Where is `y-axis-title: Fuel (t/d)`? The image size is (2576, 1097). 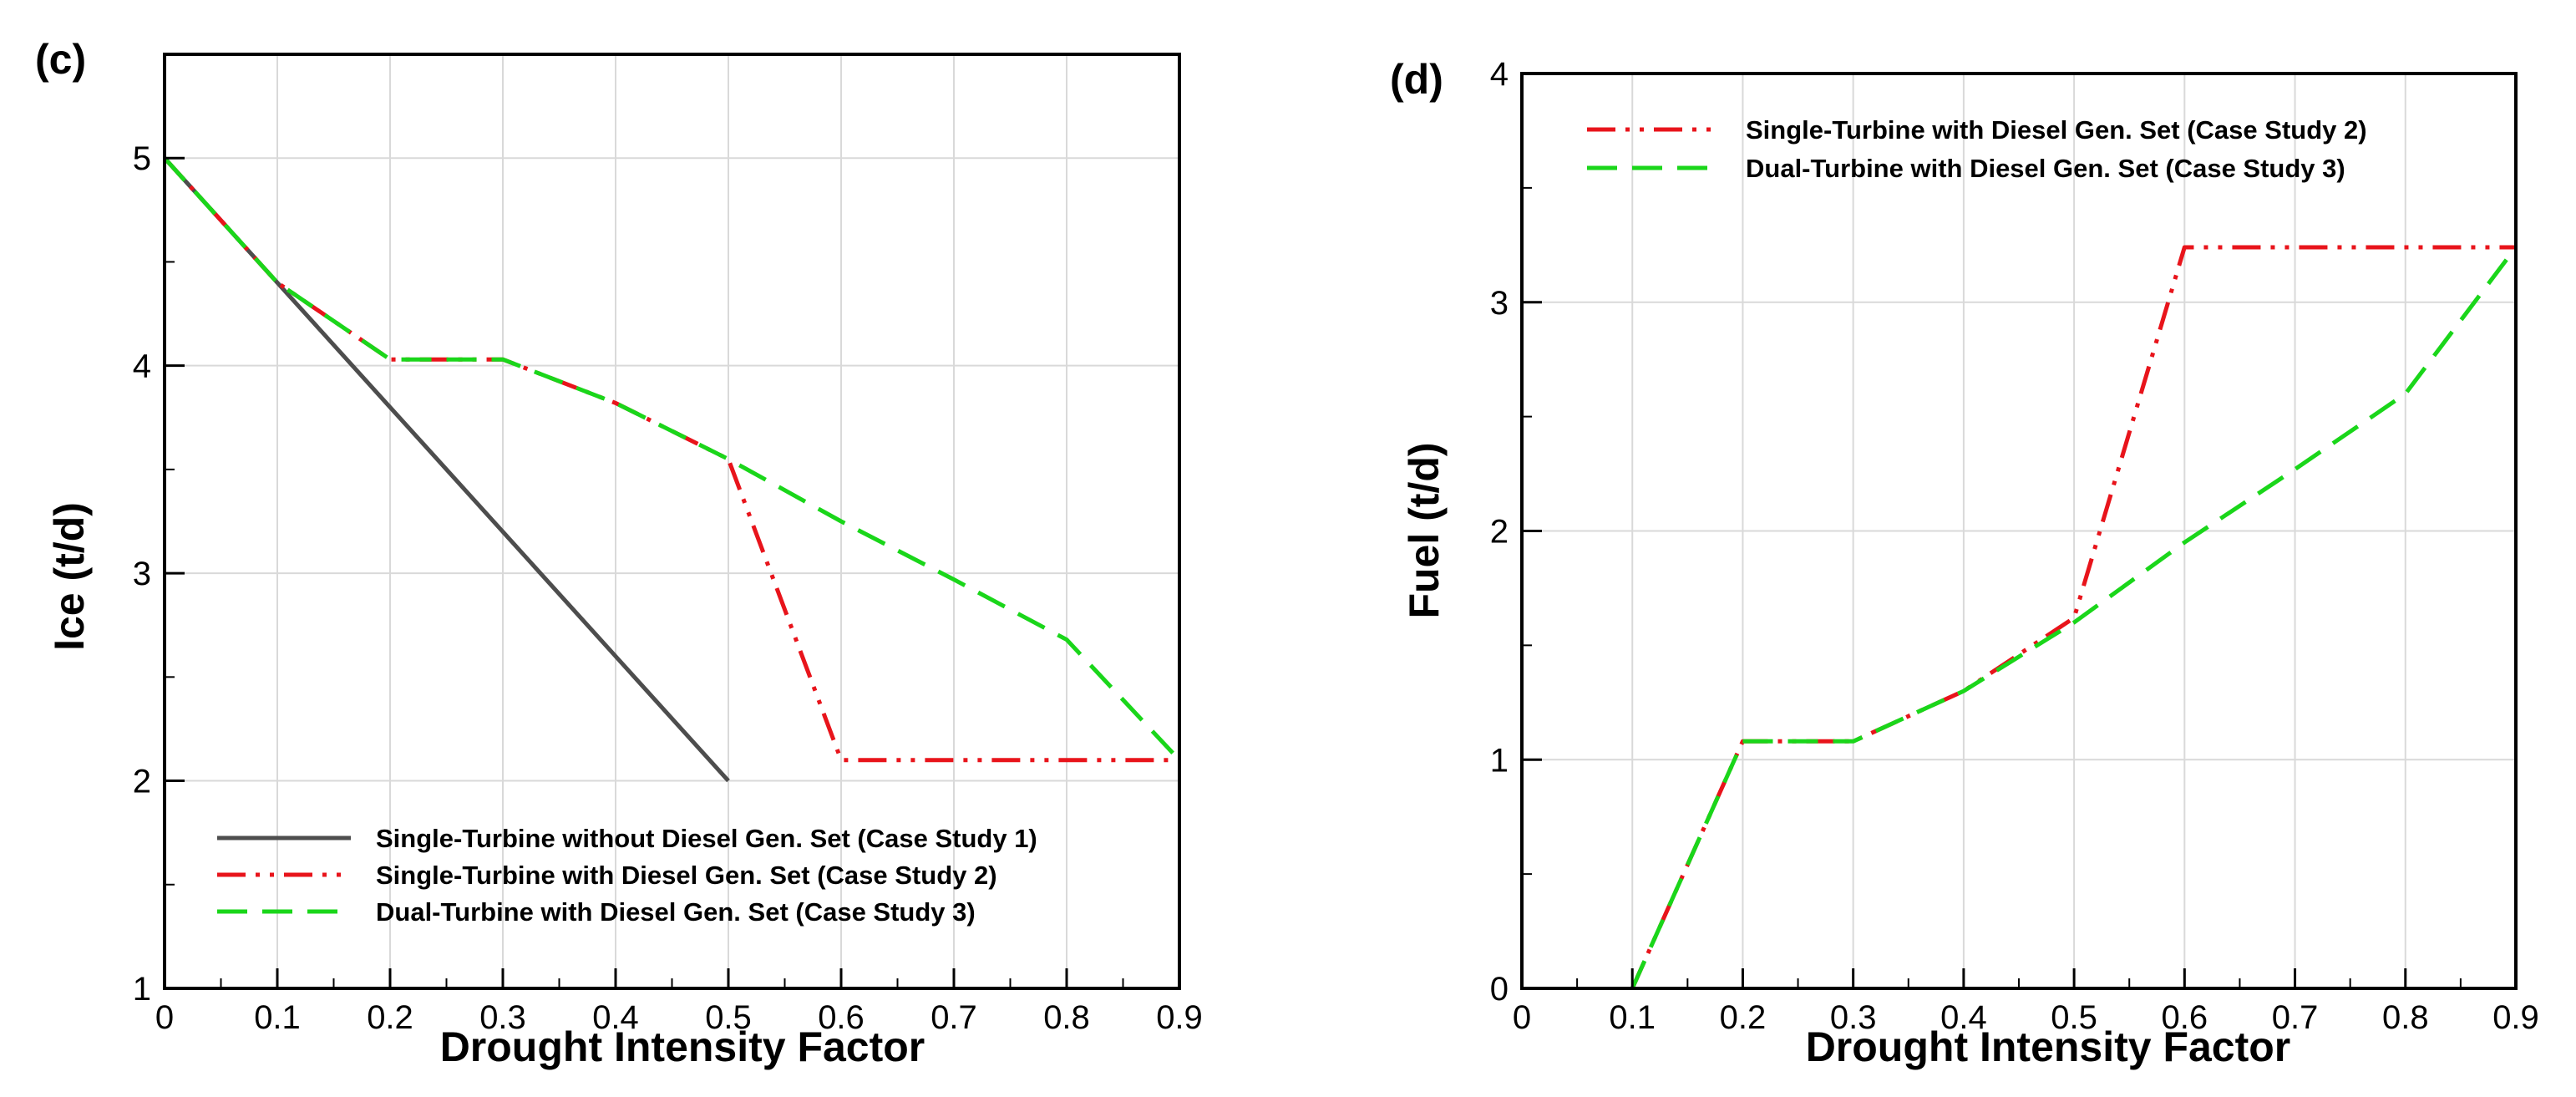 y-axis-title: Fuel (t/d) is located at coordinates (1424, 530).